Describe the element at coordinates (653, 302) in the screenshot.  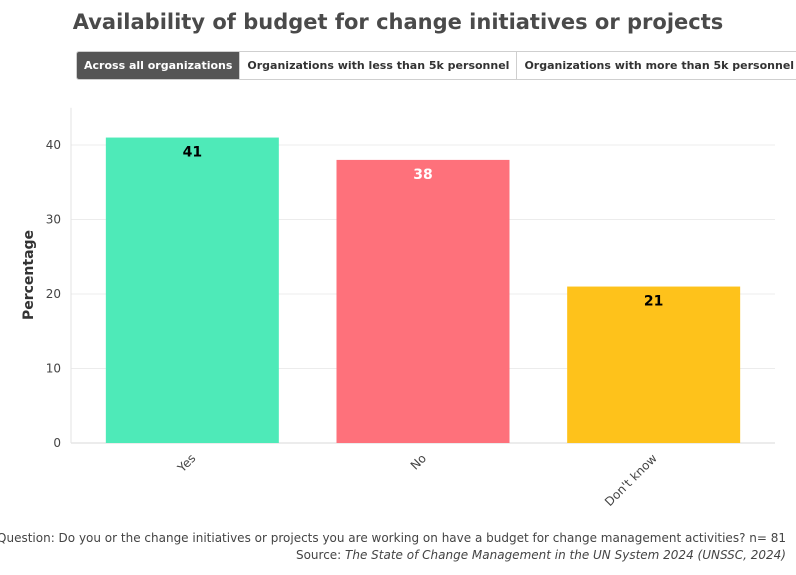
I see `bar-value-label: 21` at that location.